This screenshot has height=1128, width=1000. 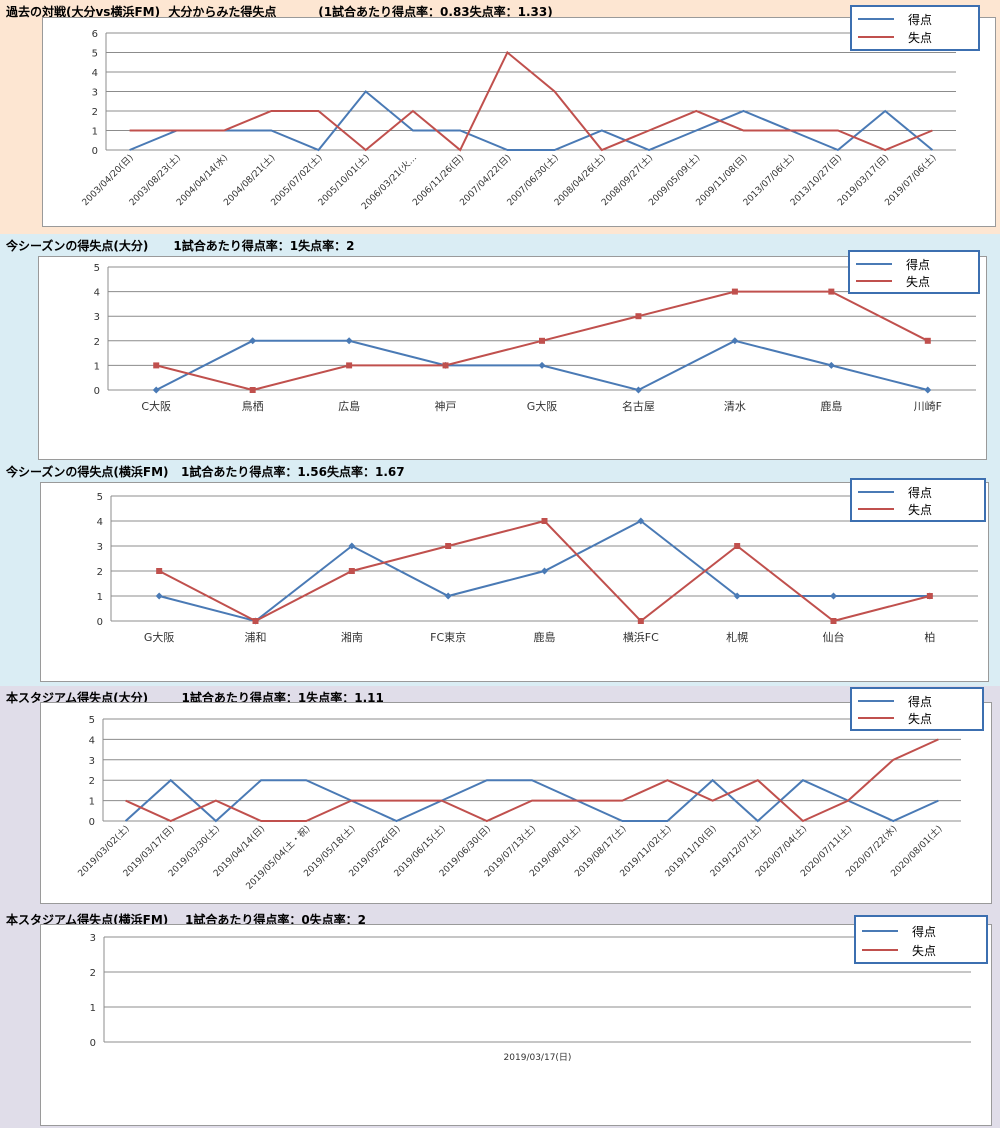 What do you see at coordinates (108, 180) in the screenshot?
I see `x-tick-label: 2003/04/20(日)` at bounding box center [108, 180].